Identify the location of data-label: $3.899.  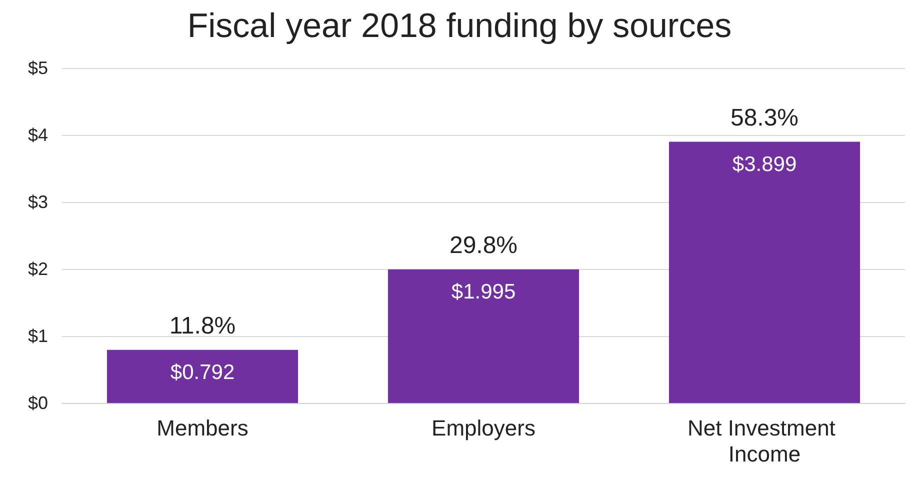
(764, 164).